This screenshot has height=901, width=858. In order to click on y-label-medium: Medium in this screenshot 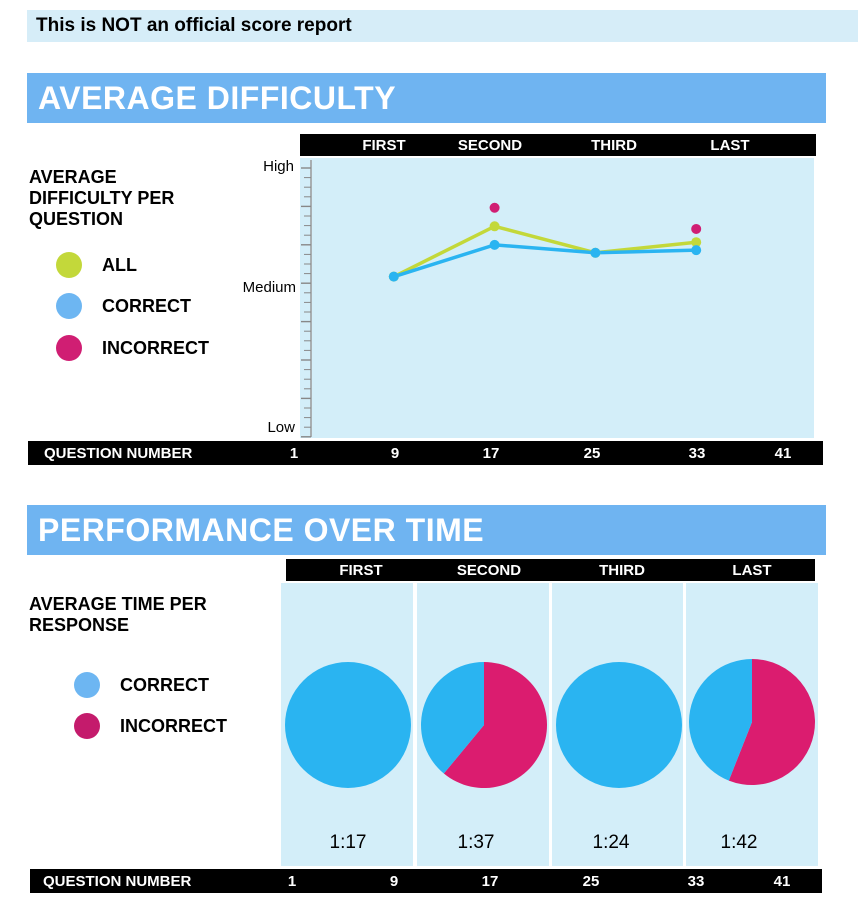, I will do `click(269, 287)`.